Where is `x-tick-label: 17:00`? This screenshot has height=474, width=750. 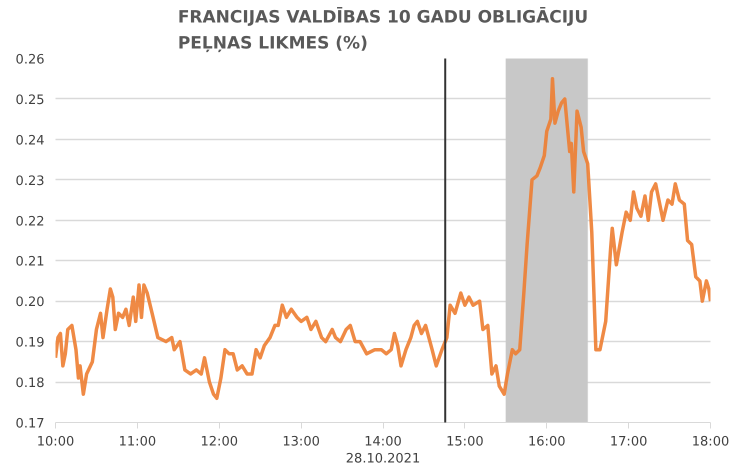
x-tick-label: 17:00 is located at coordinates (629, 442).